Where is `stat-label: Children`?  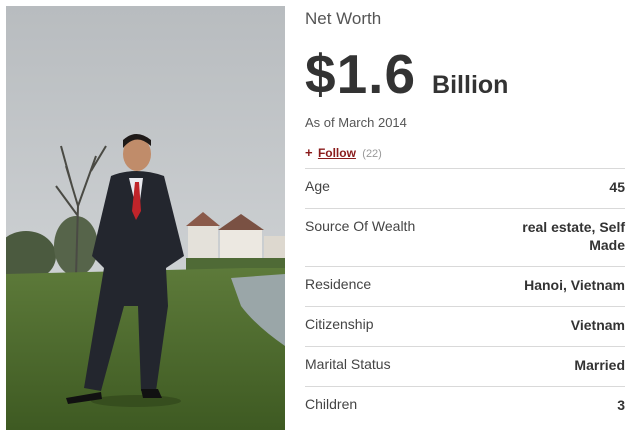
stat-label: Children is located at coordinates (331, 404).